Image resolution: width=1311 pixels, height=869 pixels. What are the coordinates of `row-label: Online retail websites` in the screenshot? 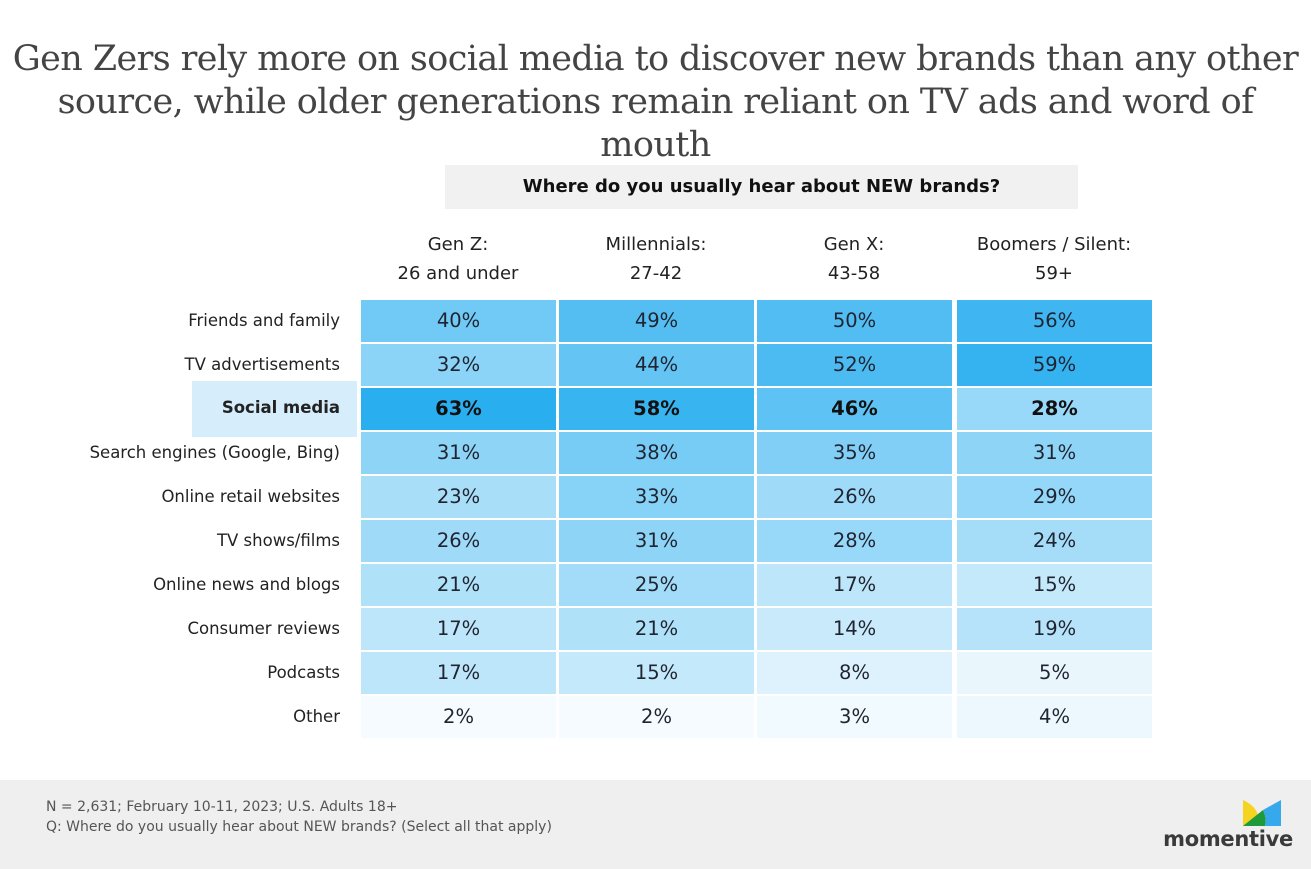 It's located at (250, 496).